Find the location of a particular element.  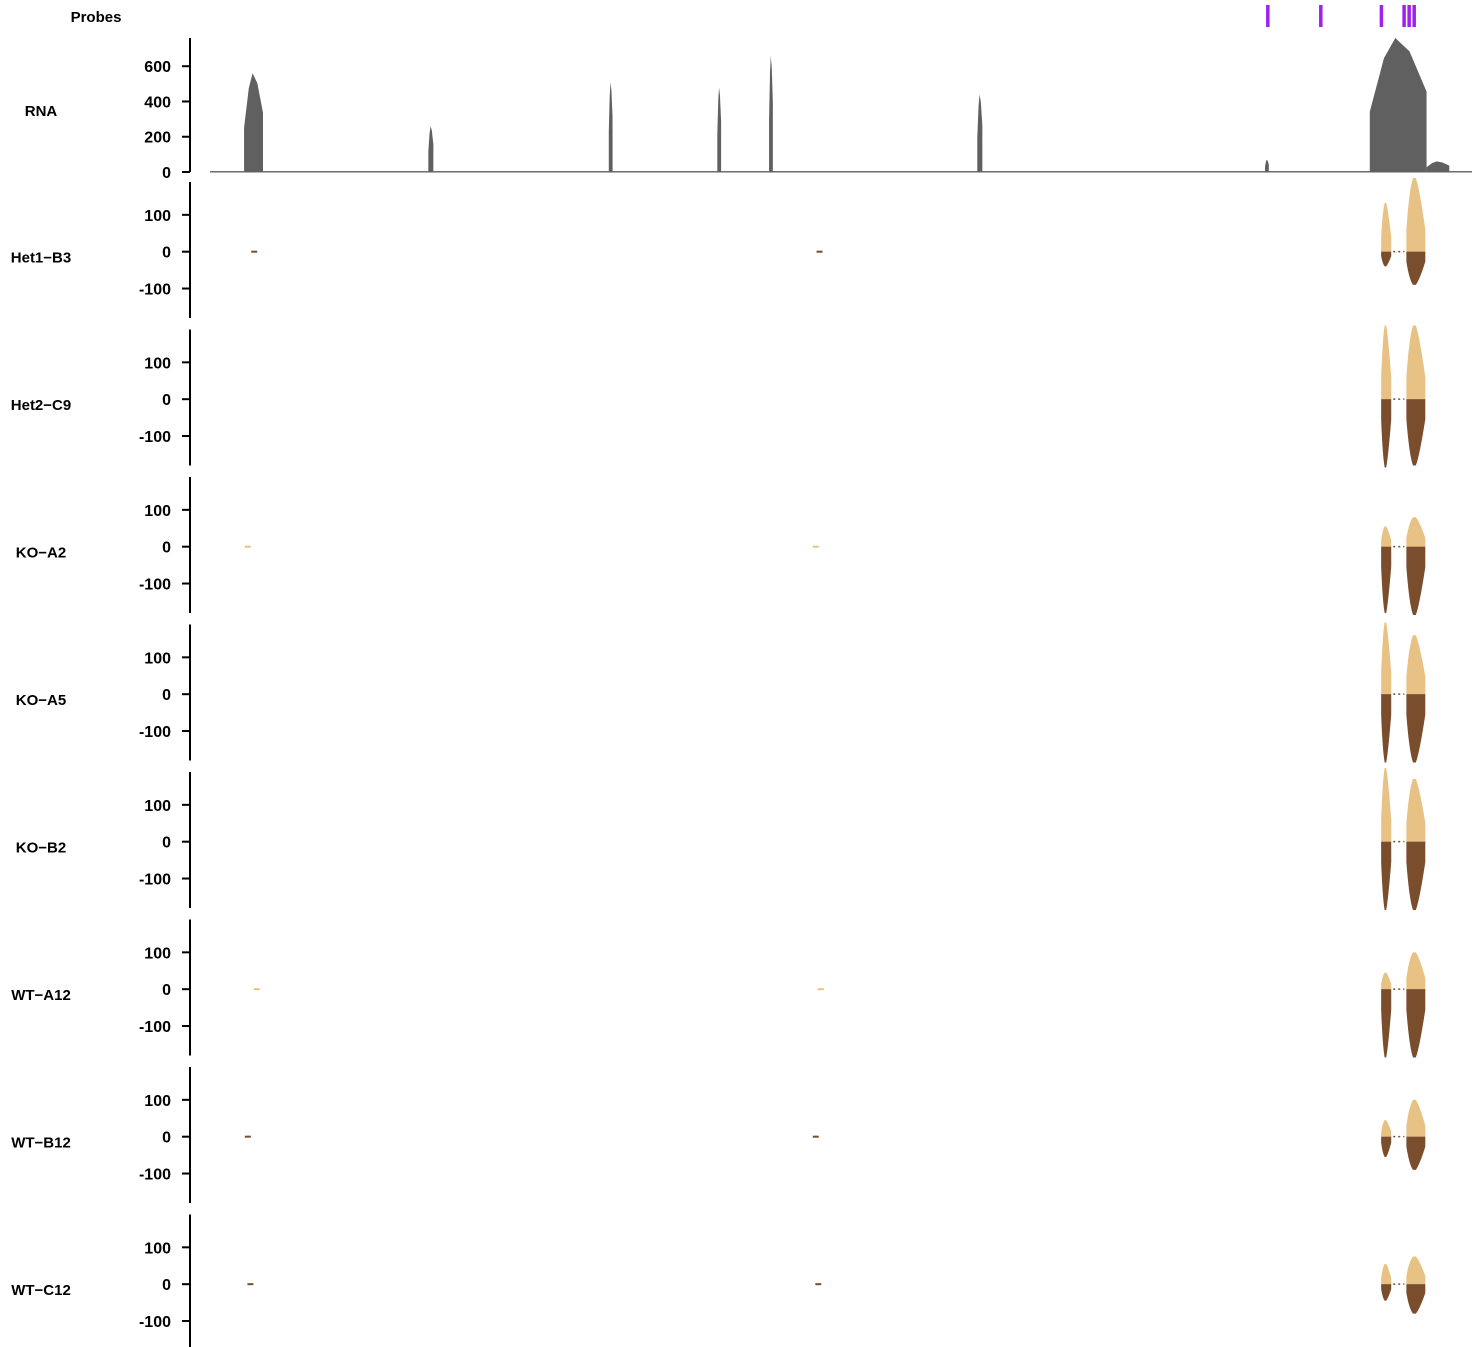

rna-tick-label: 600 is located at coordinates (157, 67).